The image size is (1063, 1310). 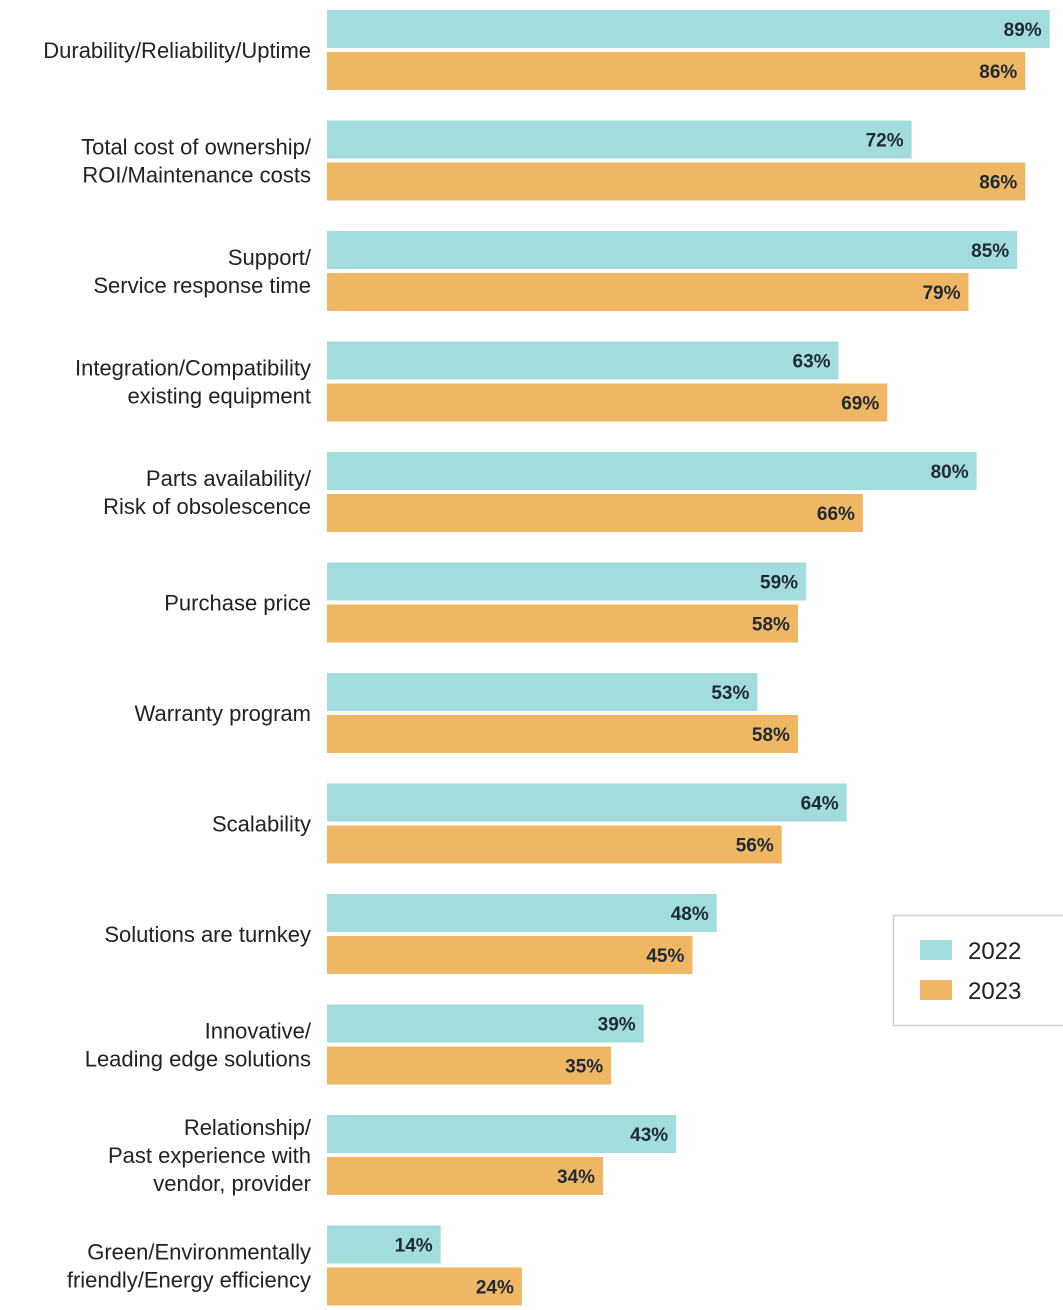 What do you see at coordinates (950, 472) in the screenshot?
I see `data-label: 80%` at bounding box center [950, 472].